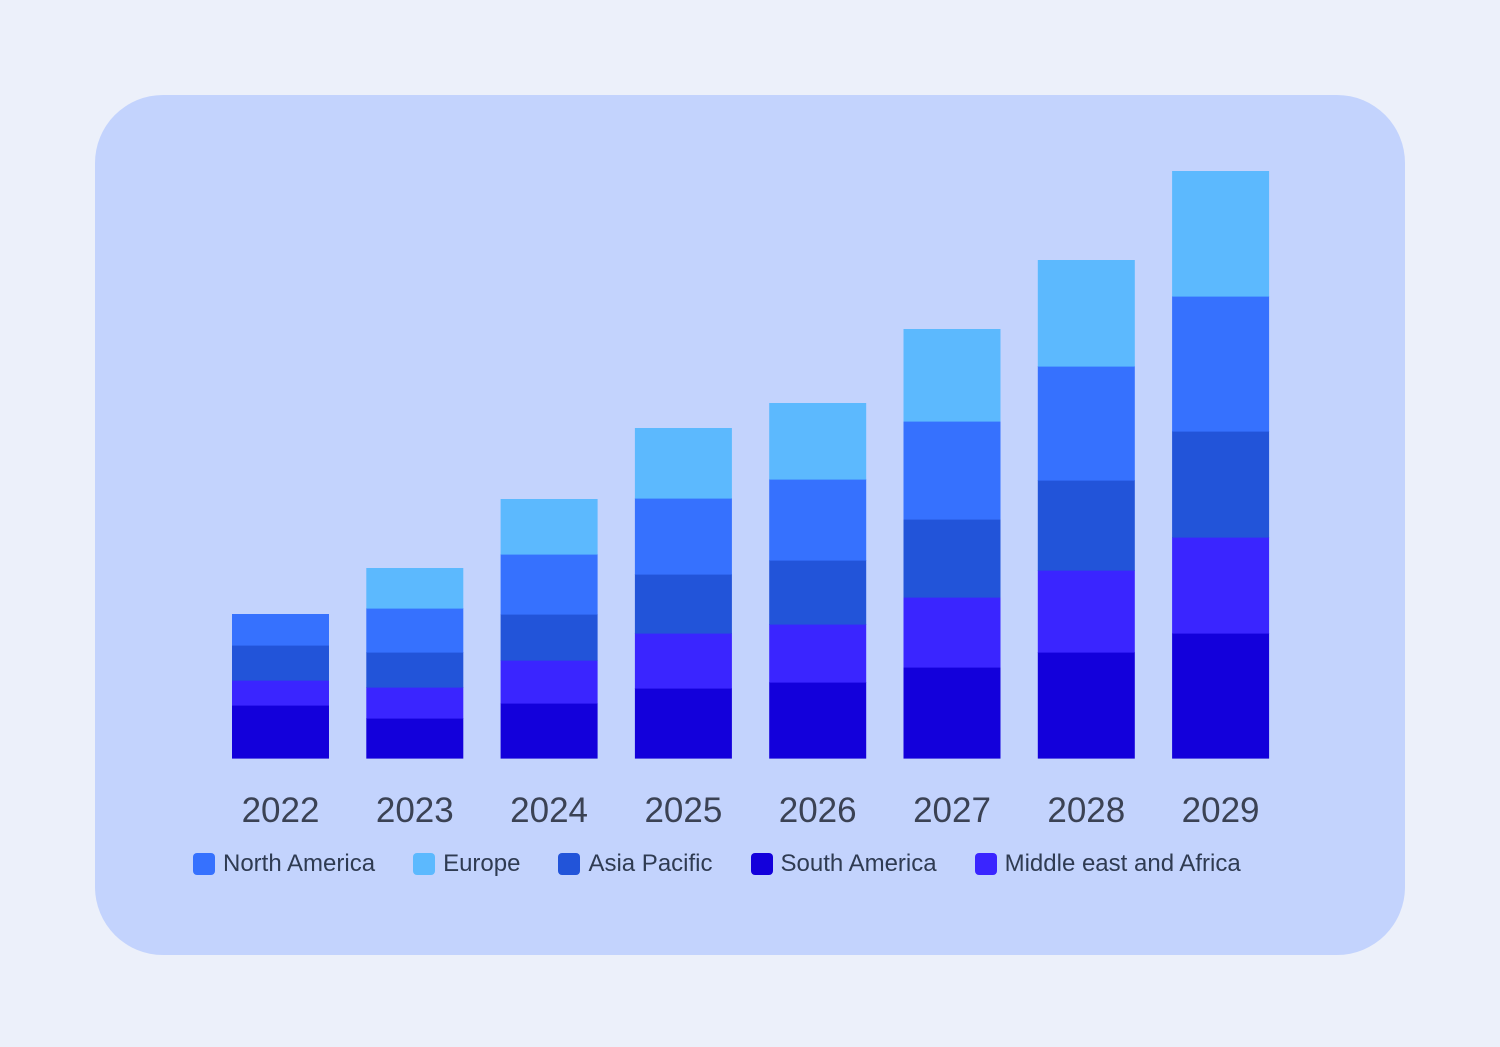 The height and width of the screenshot is (1047, 1500). I want to click on bar-segment-asia-pacific-2026, so click(818, 592).